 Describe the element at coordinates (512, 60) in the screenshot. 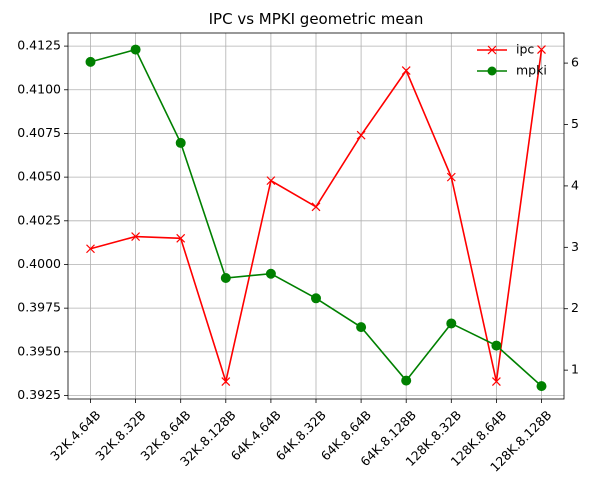

I see `legend: ipc mpki` at that location.